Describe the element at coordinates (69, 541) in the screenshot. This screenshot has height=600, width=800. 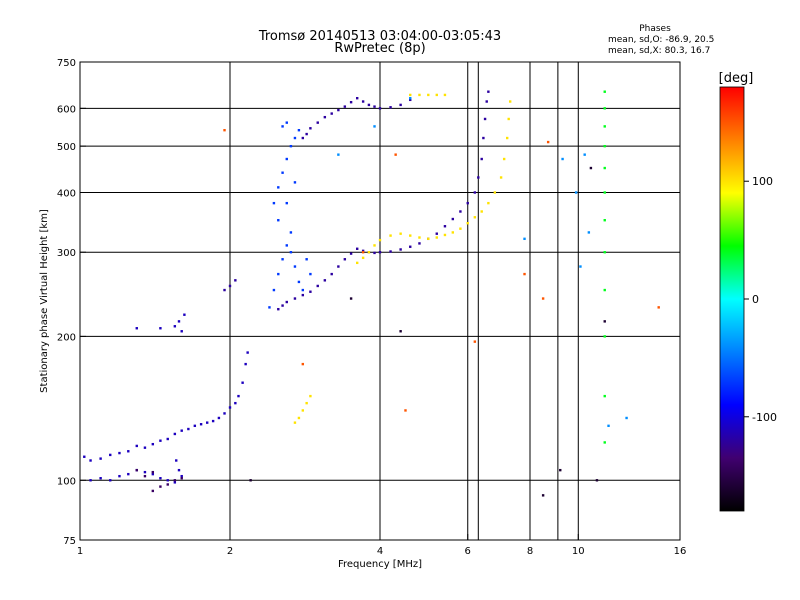
I see `y-tick-label: 75` at that location.